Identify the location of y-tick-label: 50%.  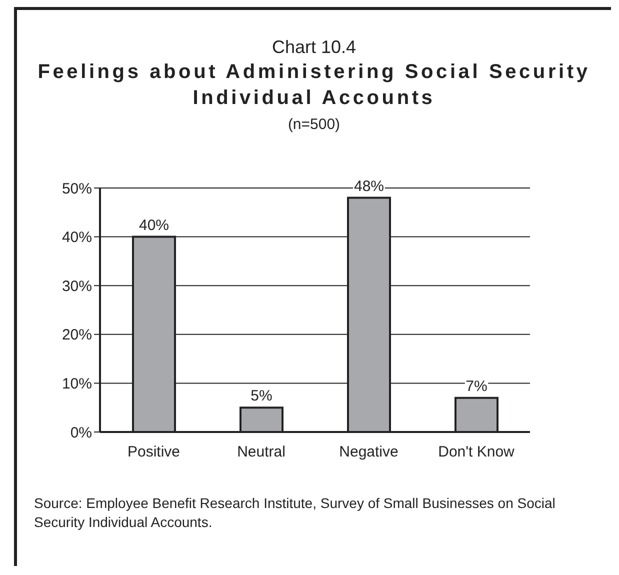
(77, 189).